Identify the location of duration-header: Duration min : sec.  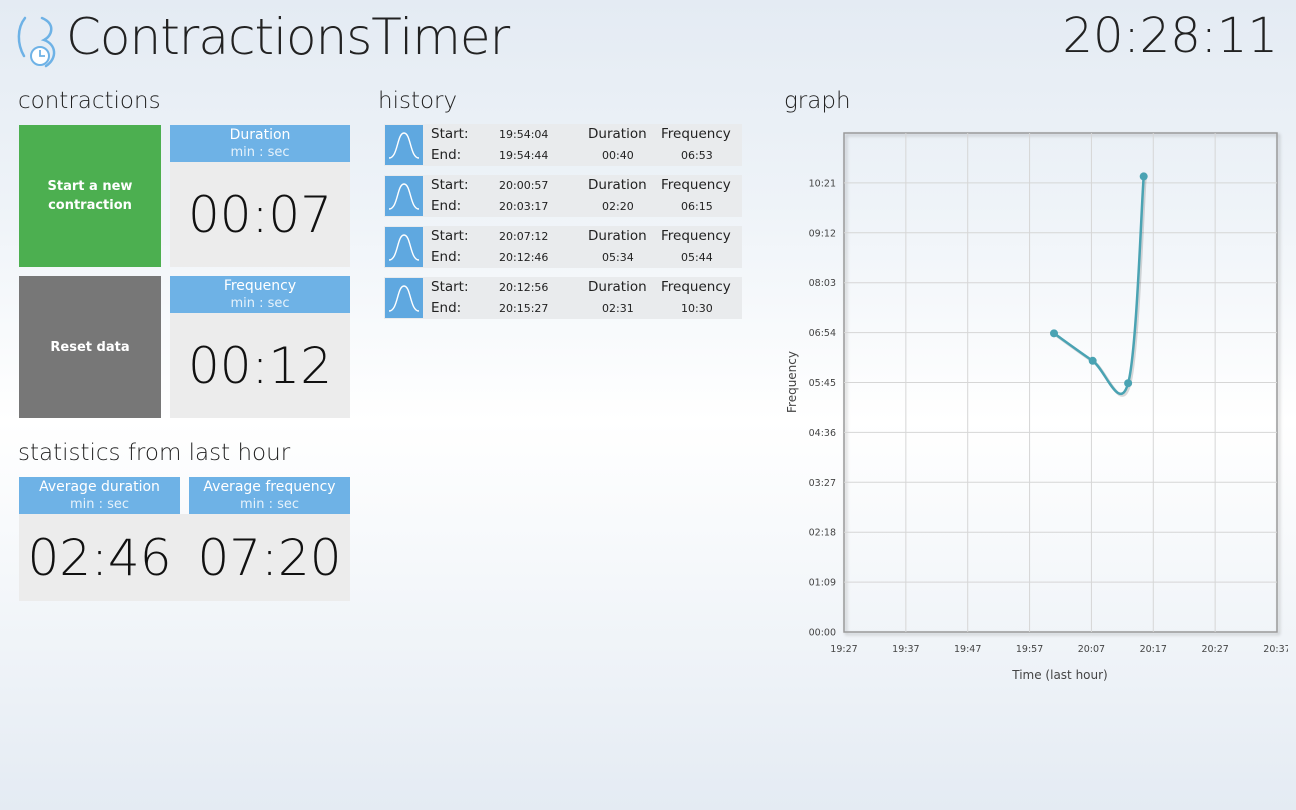
(260, 144).